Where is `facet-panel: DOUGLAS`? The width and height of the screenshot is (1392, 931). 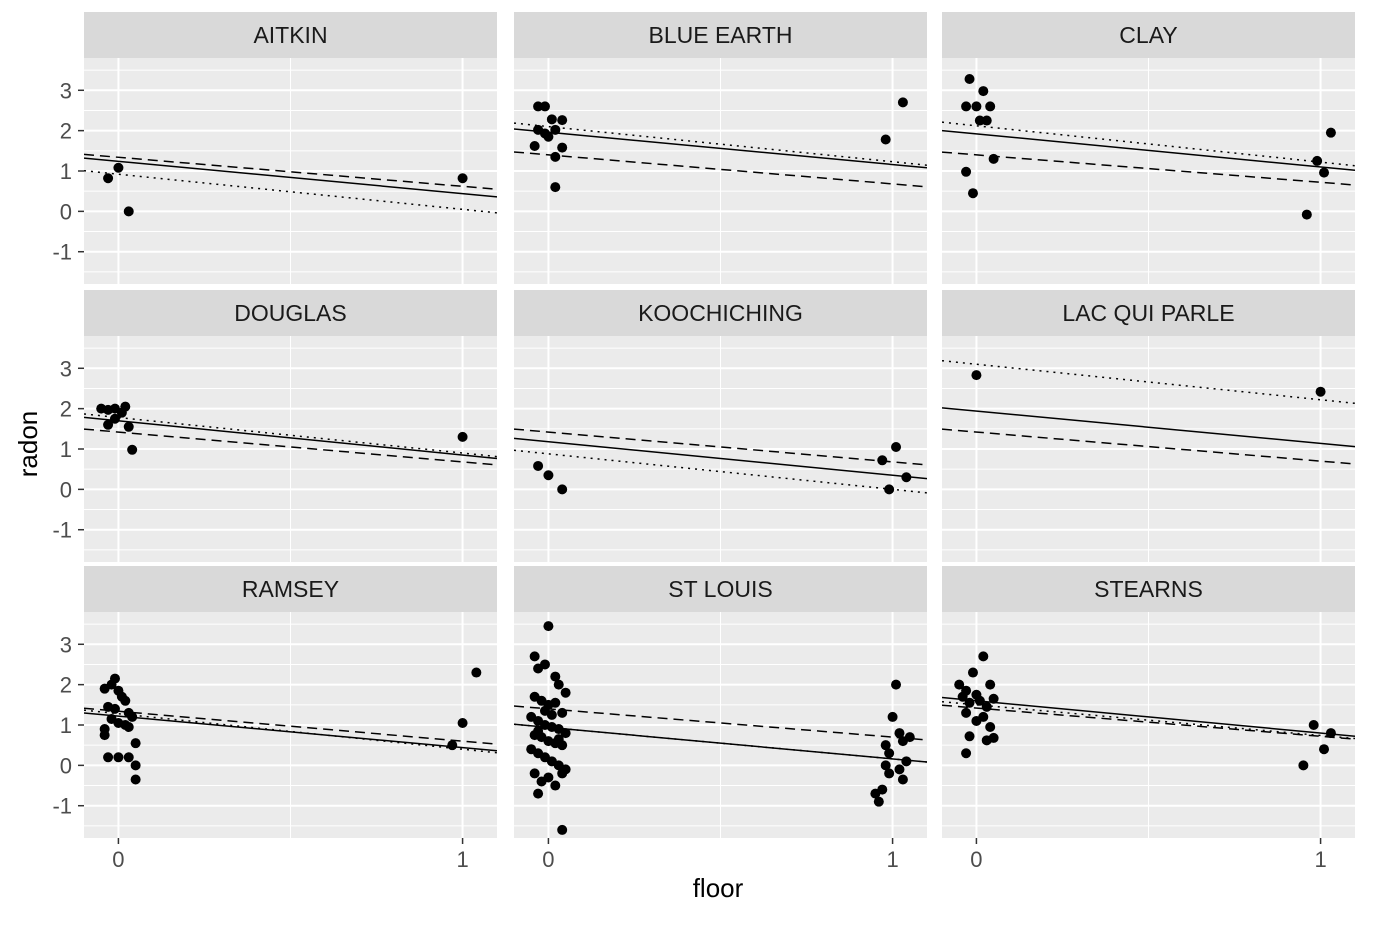
facet-panel: DOUGLAS is located at coordinates (290, 426).